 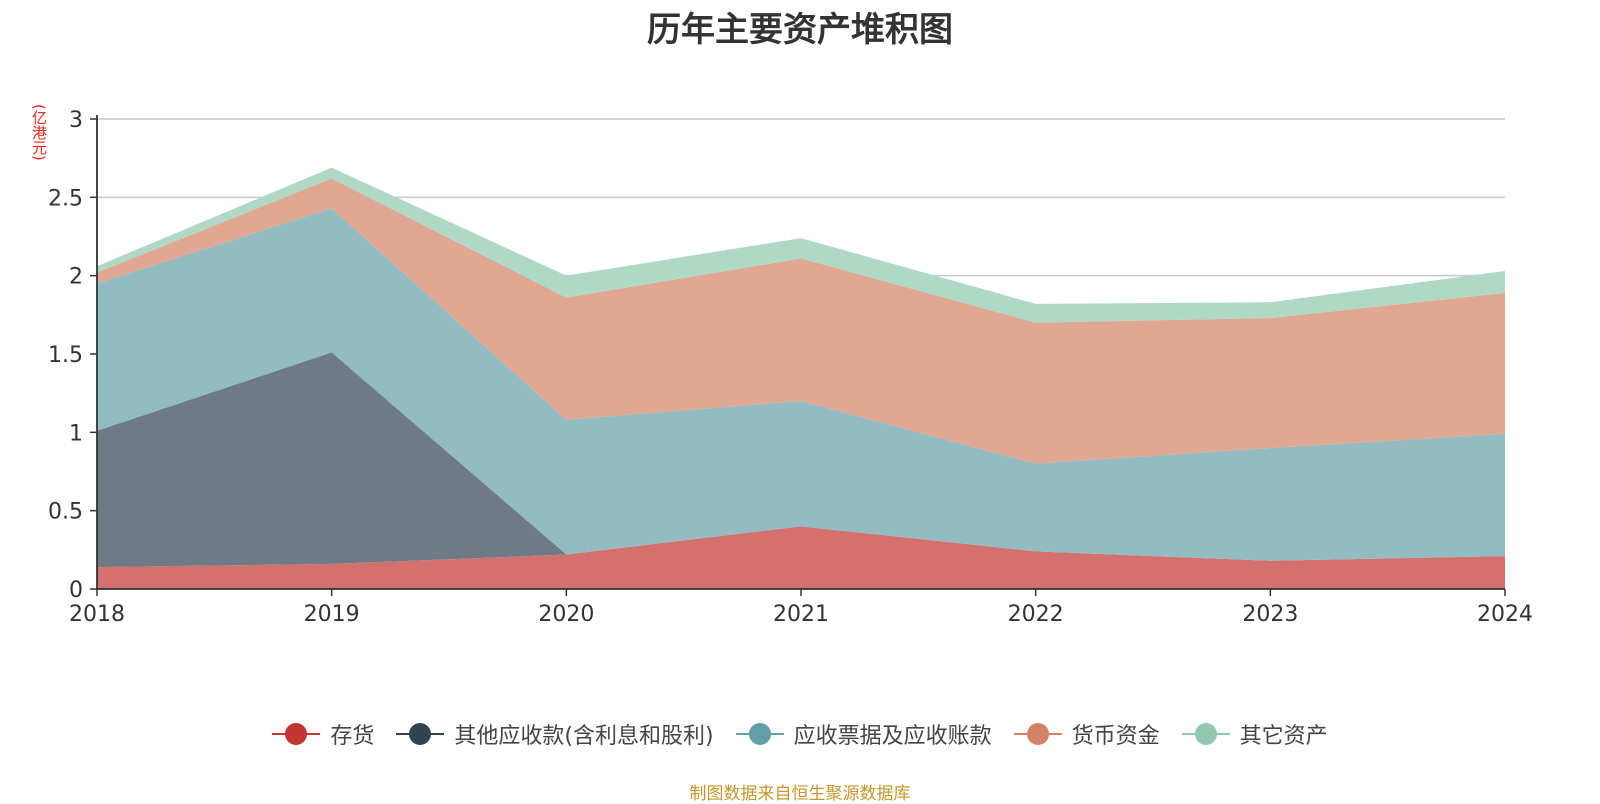 I want to click on y-tick-label: 2, so click(x=76, y=277).